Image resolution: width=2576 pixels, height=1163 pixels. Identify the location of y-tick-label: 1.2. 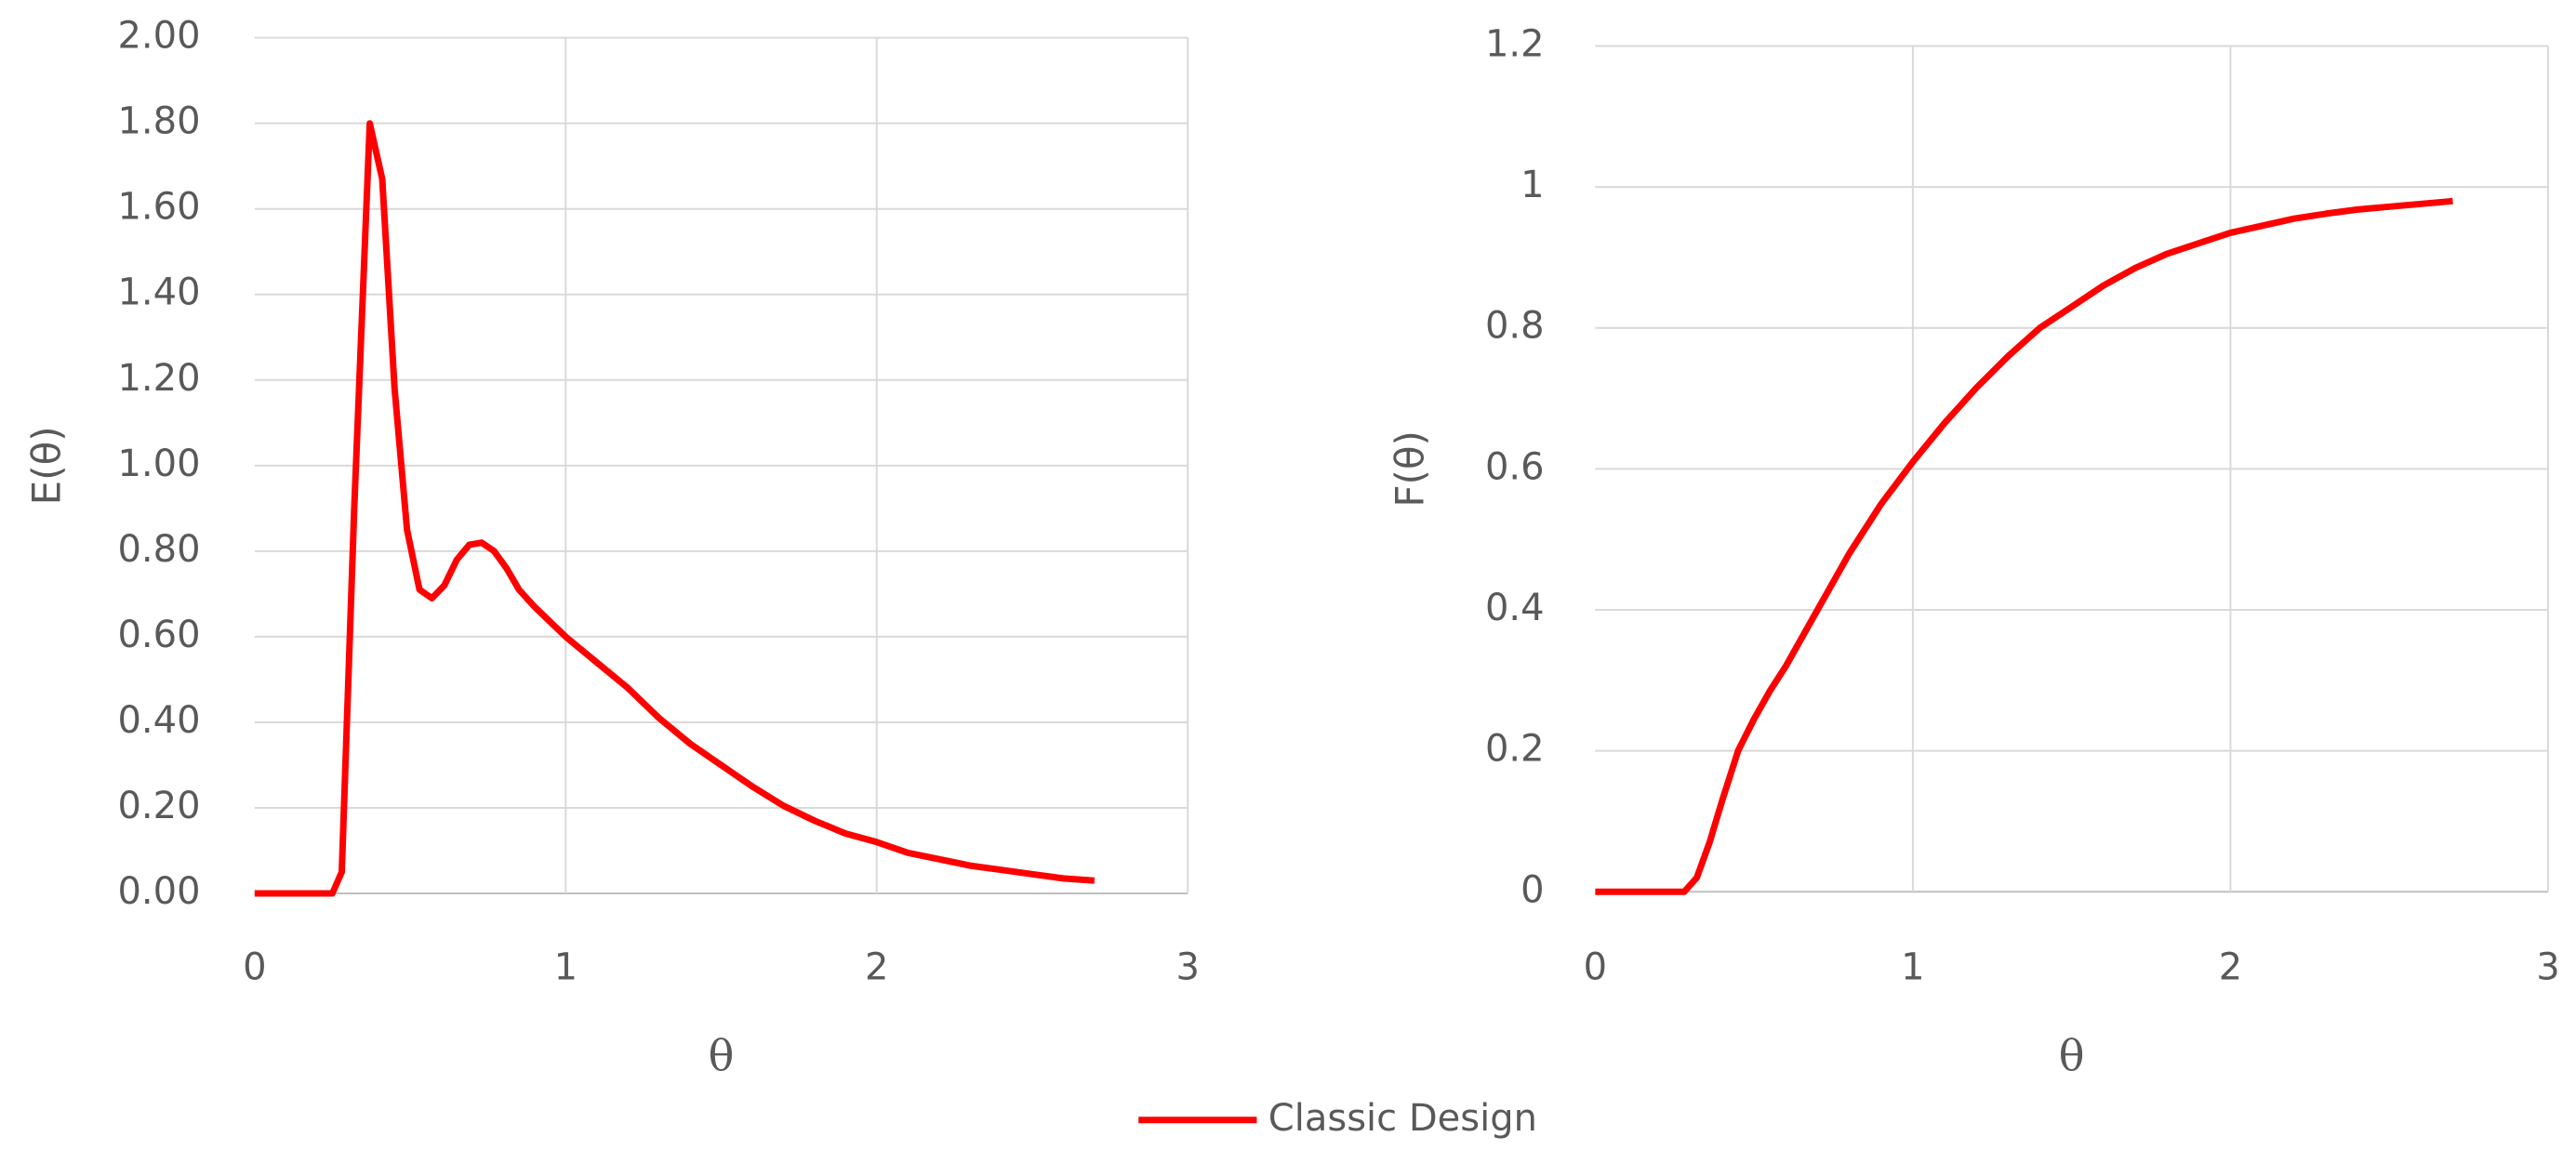
(1515, 43).